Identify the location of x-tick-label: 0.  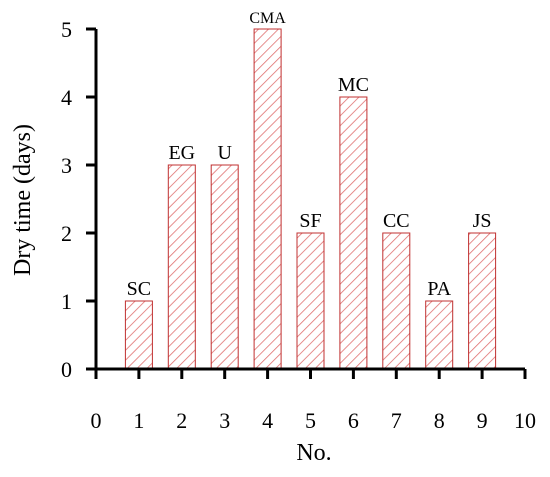
(96, 420).